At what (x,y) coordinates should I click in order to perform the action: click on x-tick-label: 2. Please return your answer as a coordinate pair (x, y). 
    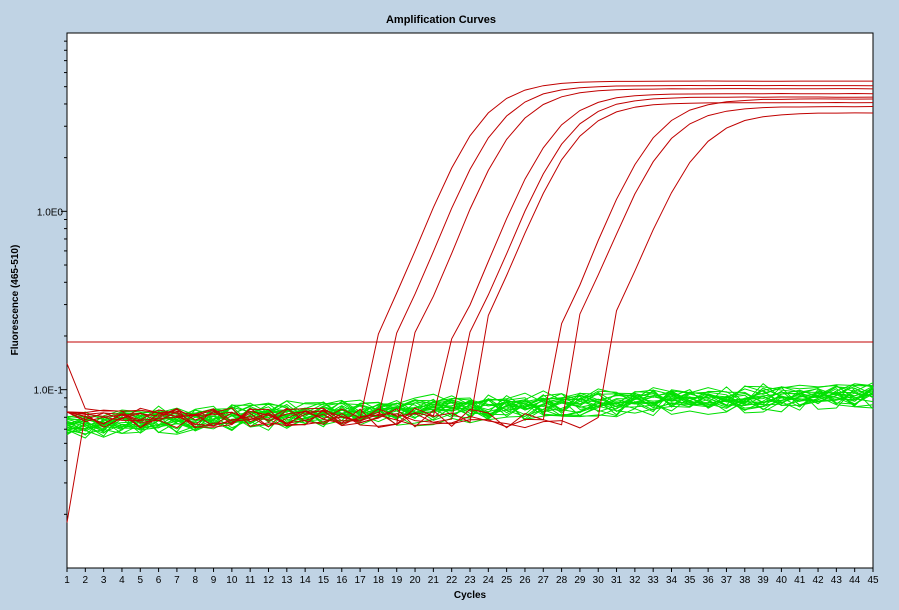
    Looking at the image, I should click on (86, 580).